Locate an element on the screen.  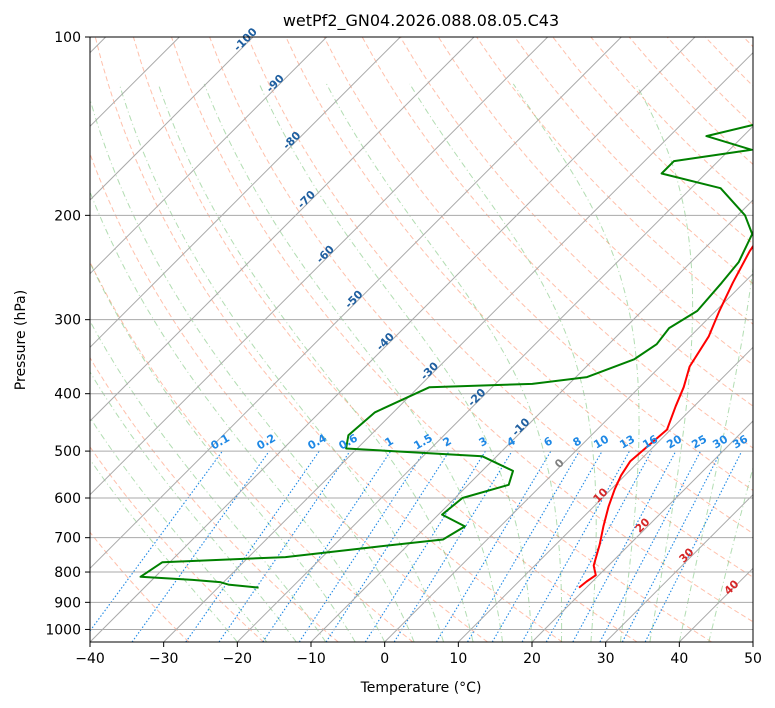
x-tick-label: −10 is located at coordinates (311, 659).